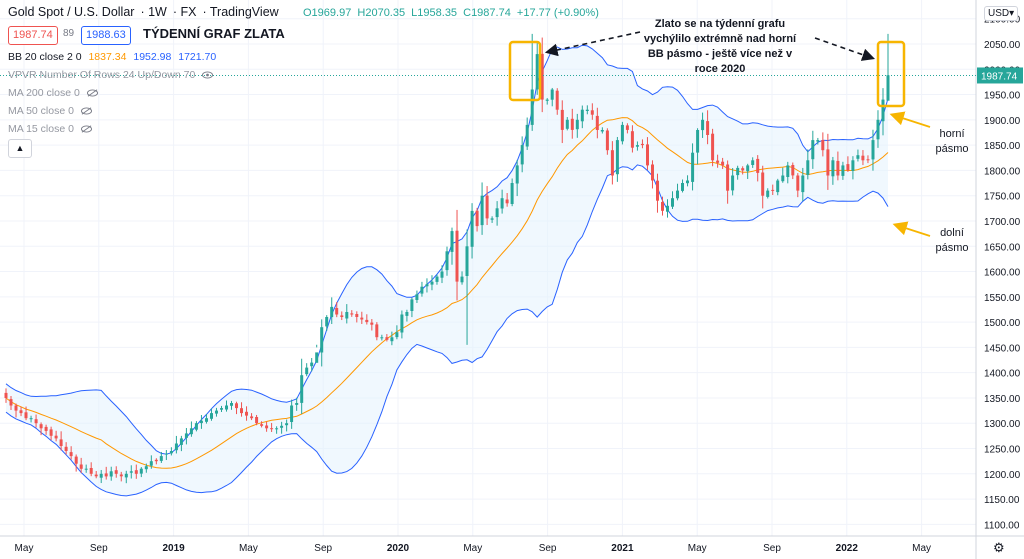 This screenshot has width=1024, height=559. Describe the element at coordinates (1002, 197) in the screenshot. I see `price-tick-label: 1750.00` at that location.